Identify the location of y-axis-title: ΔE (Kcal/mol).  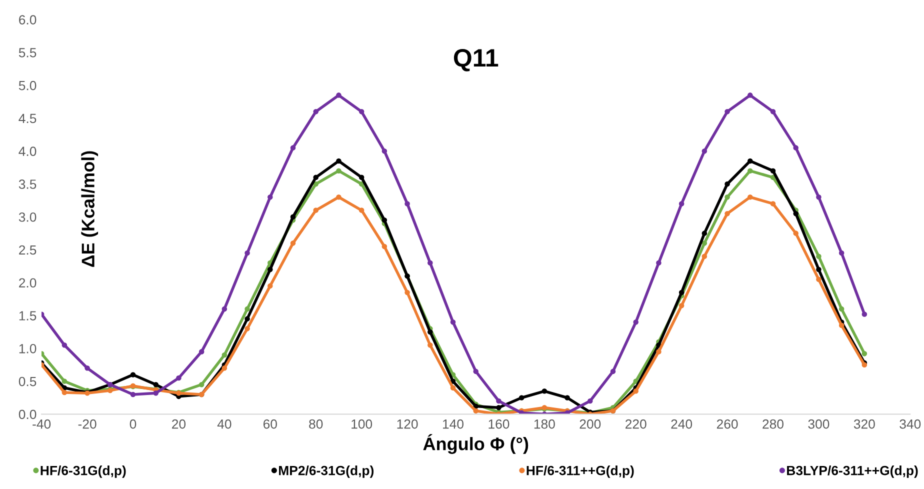
(89, 209).